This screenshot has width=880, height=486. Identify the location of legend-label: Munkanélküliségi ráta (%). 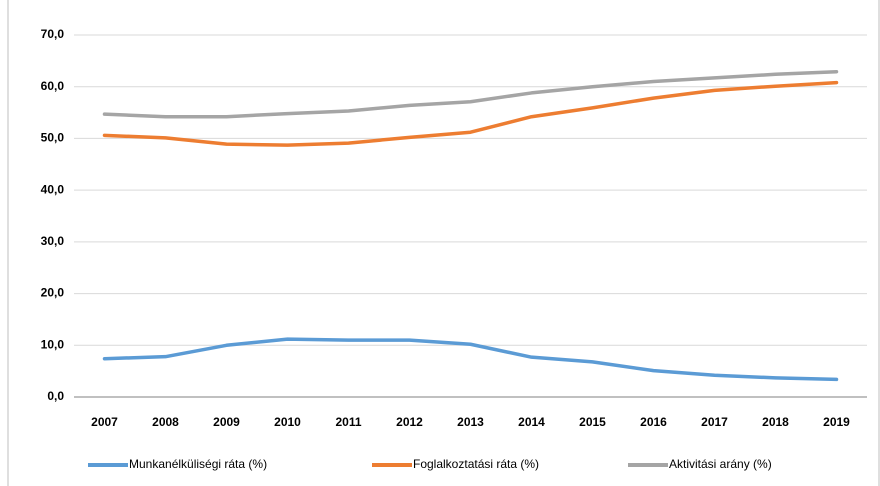
(198, 464).